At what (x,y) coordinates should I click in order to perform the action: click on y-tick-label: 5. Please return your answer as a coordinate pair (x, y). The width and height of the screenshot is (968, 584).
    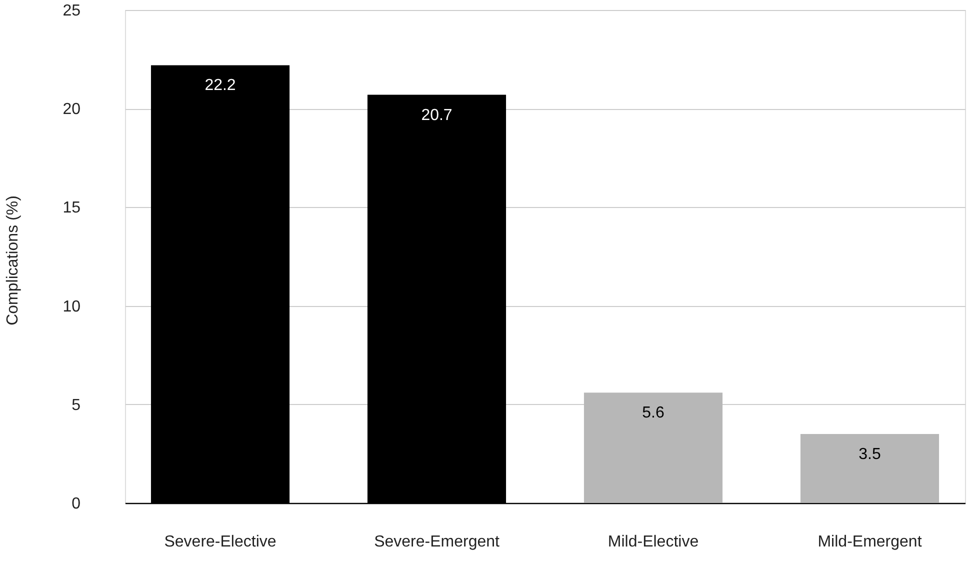
    Looking at the image, I should click on (76, 405).